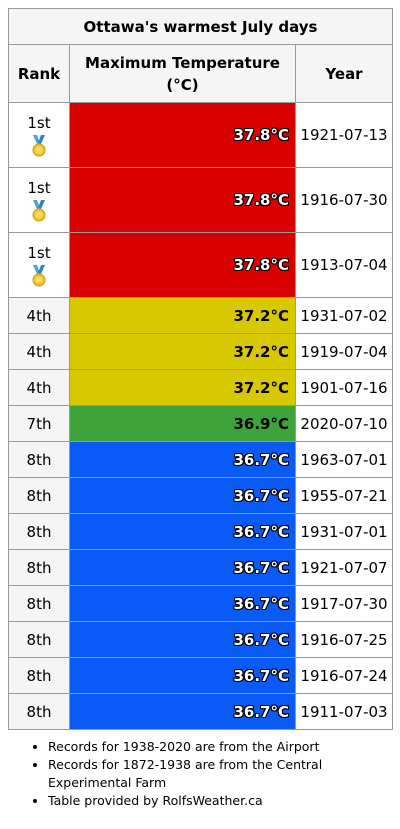 This screenshot has height=829, width=400. I want to click on table-row: 7th 36.9°C 2020-07-10, so click(201, 423).